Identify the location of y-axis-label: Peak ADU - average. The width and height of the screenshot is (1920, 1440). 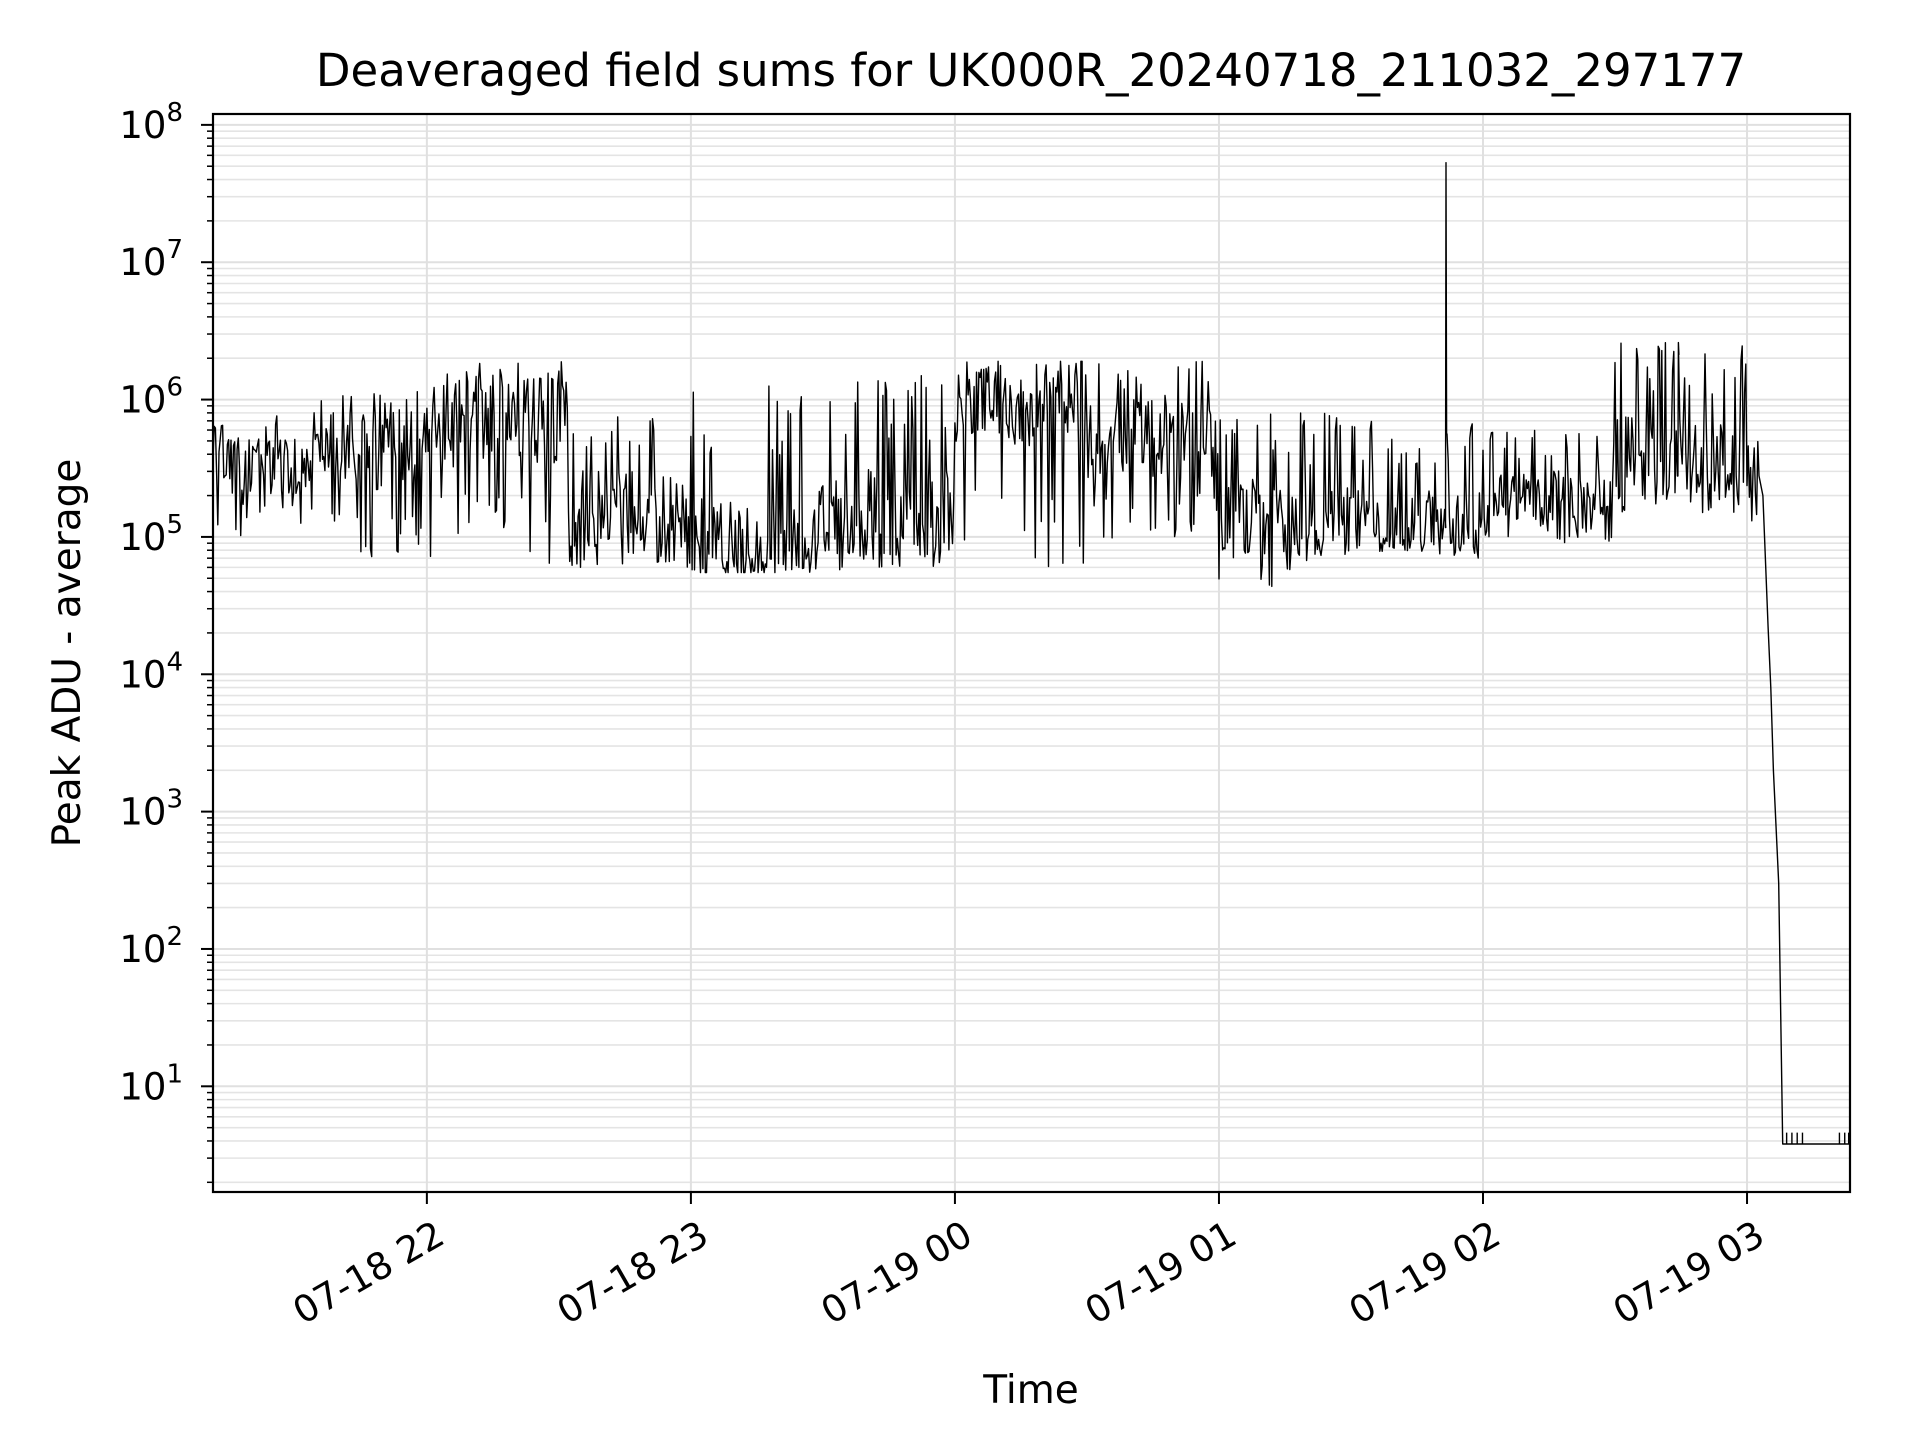
(67, 653).